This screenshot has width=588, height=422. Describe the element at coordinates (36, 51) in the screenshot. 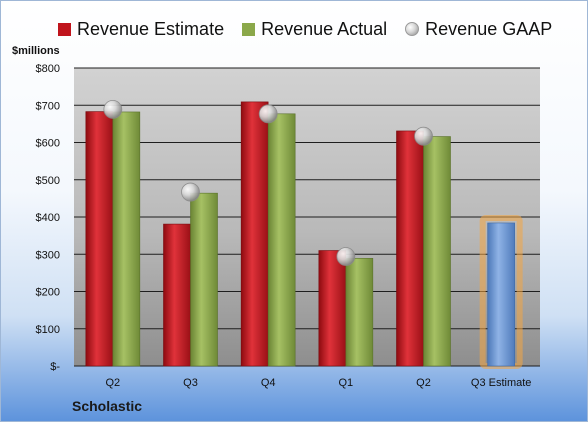

I see `y-axis-unit-label: $millions` at that location.